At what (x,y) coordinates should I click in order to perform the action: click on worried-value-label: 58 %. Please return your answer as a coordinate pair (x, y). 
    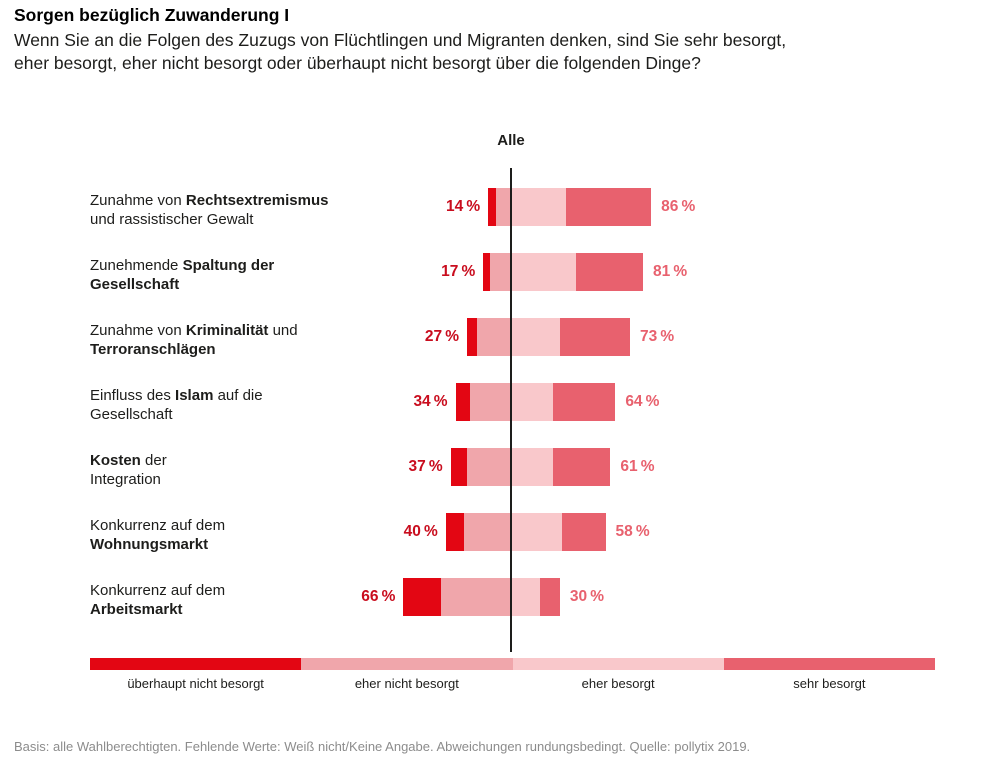
    Looking at the image, I should click on (632, 531).